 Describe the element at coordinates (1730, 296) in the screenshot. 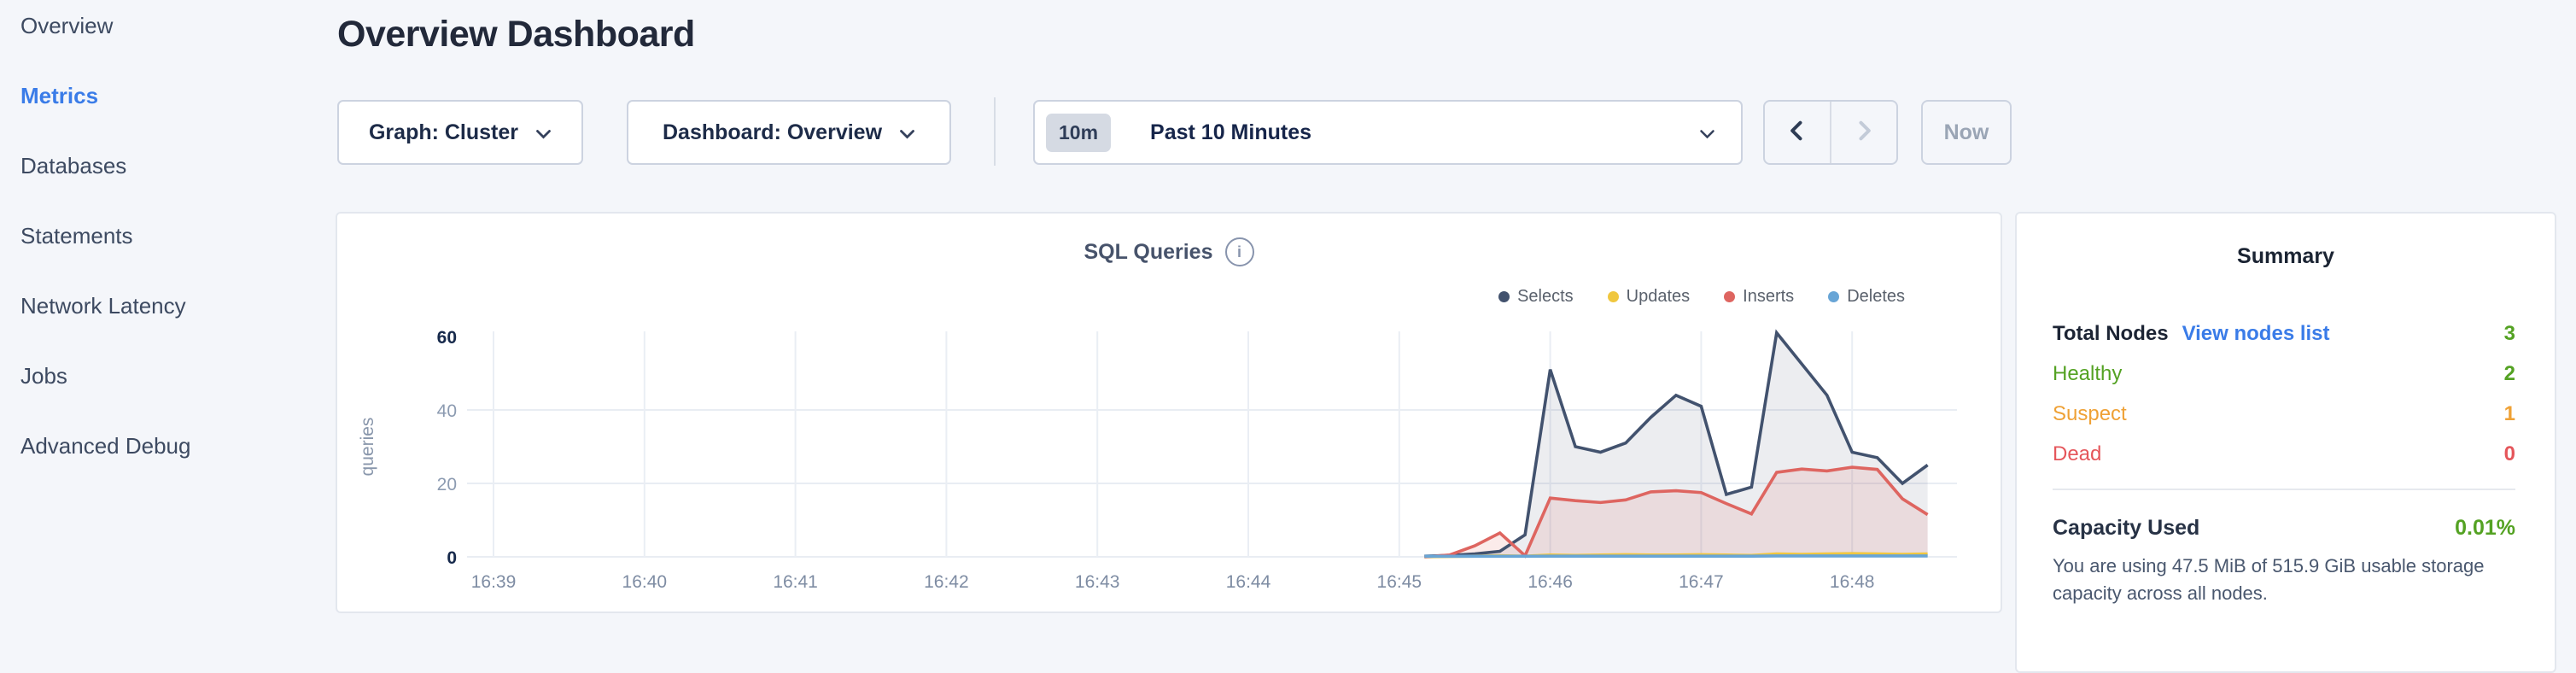

I see `legend-dot-inserts` at that location.